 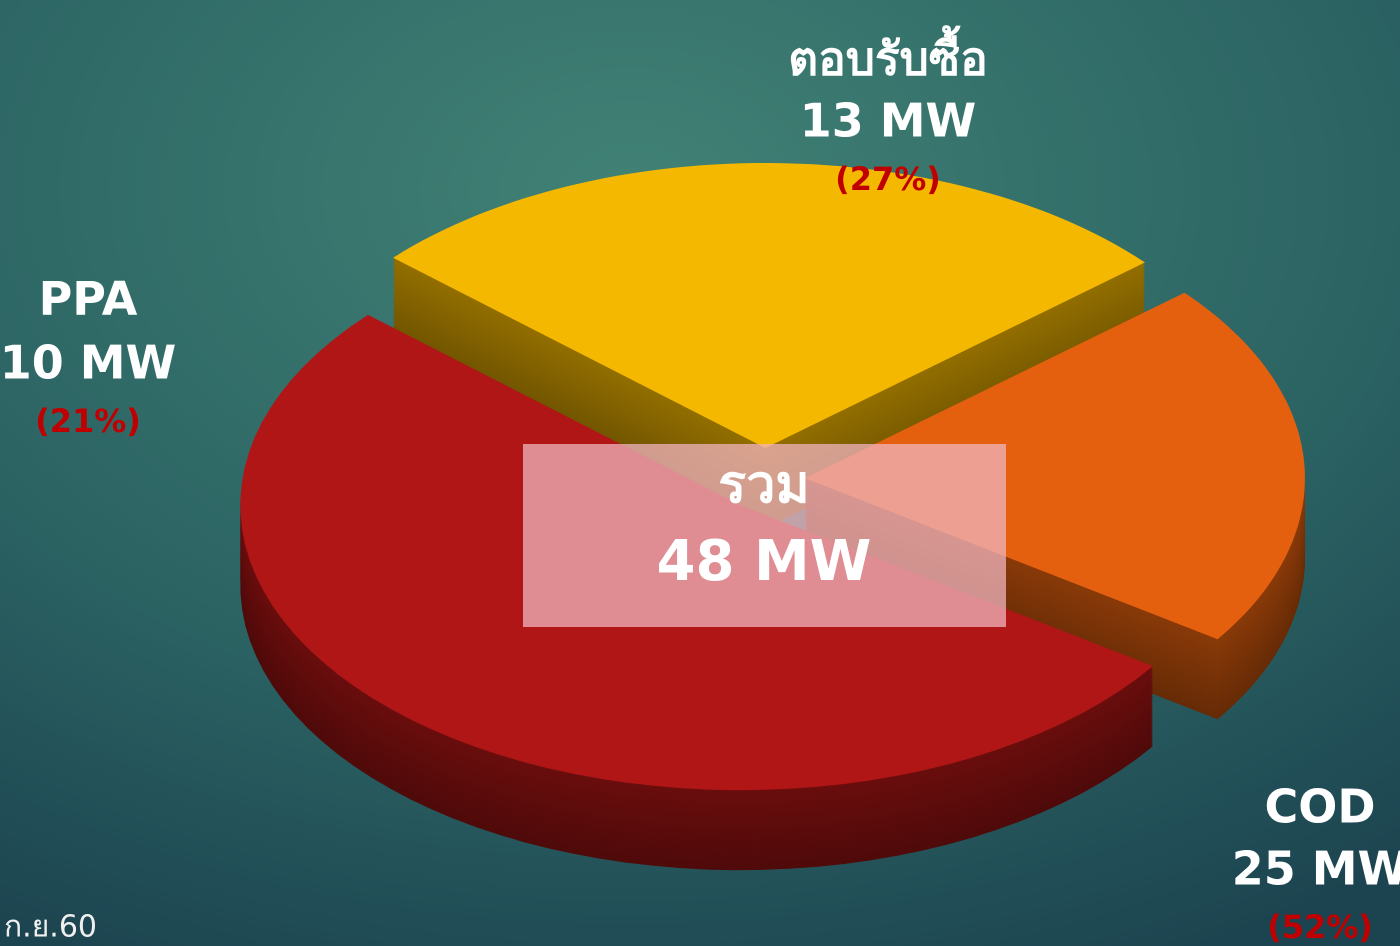 What do you see at coordinates (1054, 466) in the screenshot?
I see `slice` at bounding box center [1054, 466].